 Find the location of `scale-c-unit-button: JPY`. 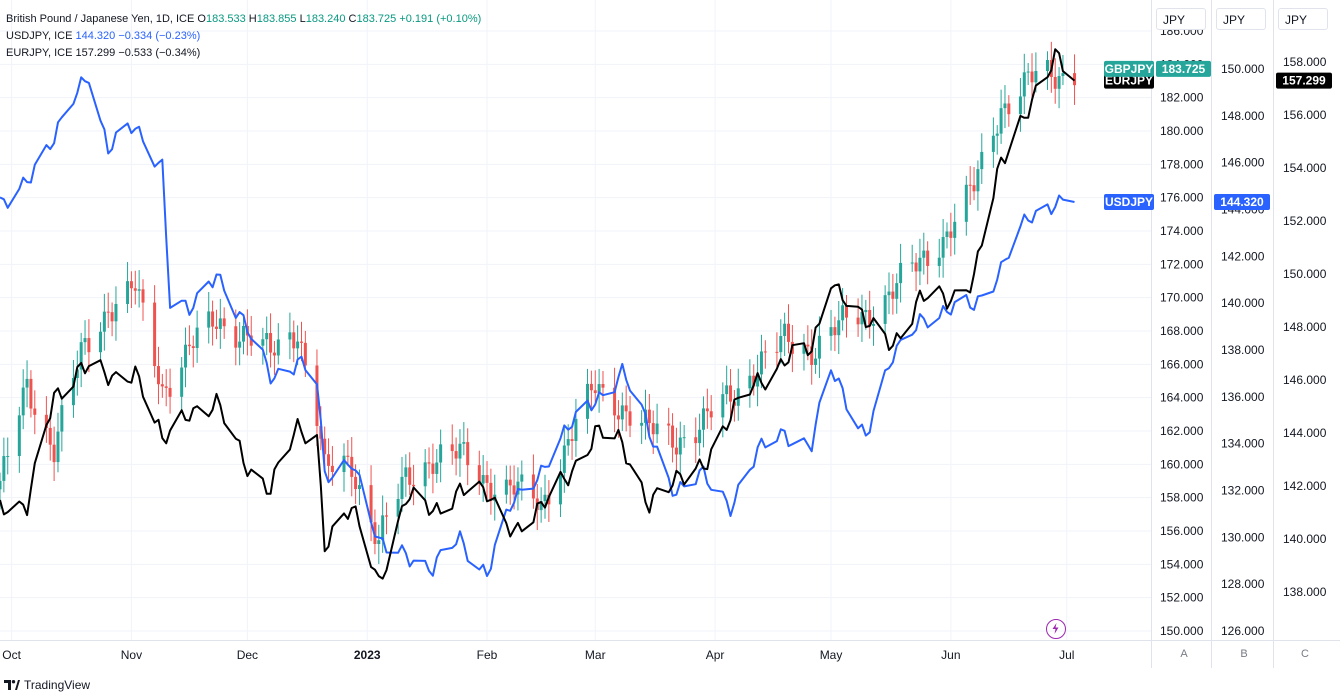

scale-c-unit-button: JPY is located at coordinates (1303, 19).